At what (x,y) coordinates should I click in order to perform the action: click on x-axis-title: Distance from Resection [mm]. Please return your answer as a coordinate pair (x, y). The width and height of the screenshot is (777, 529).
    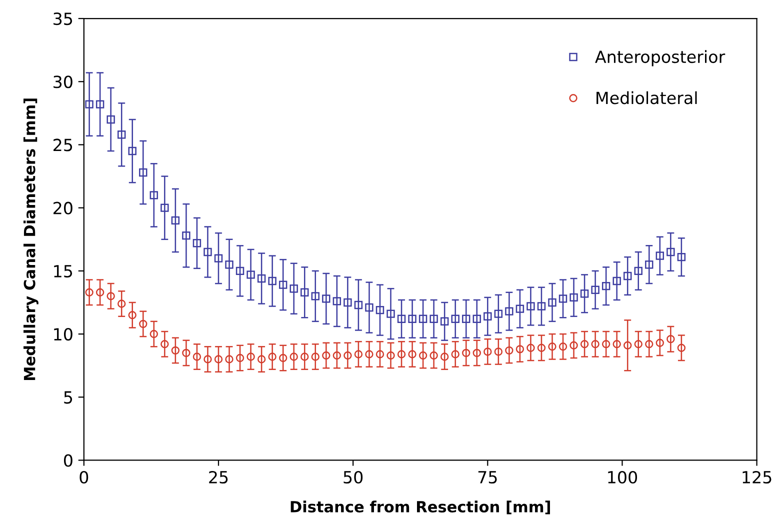
    Looking at the image, I should click on (420, 507).